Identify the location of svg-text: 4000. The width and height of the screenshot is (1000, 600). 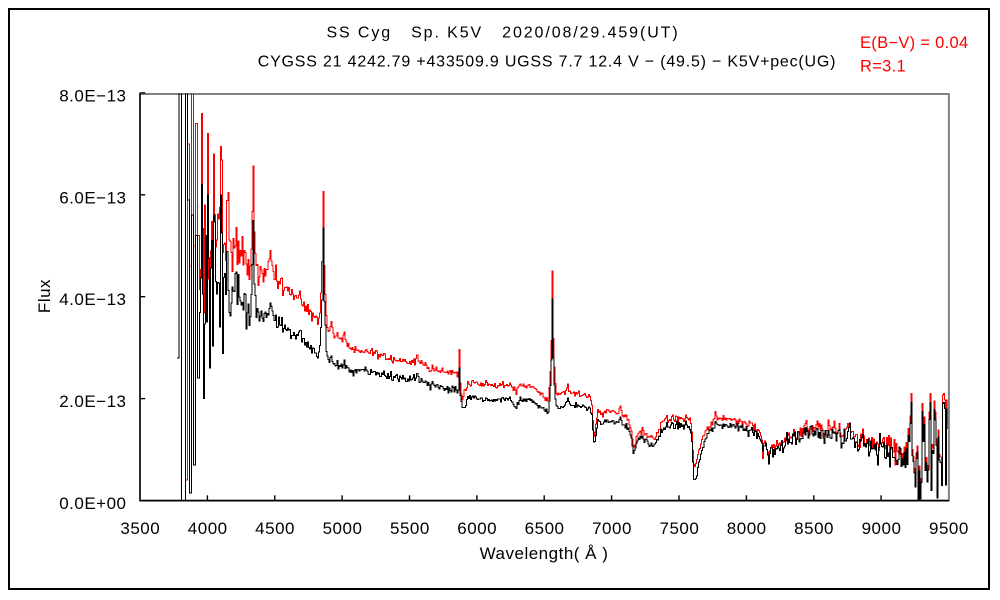
(208, 528).